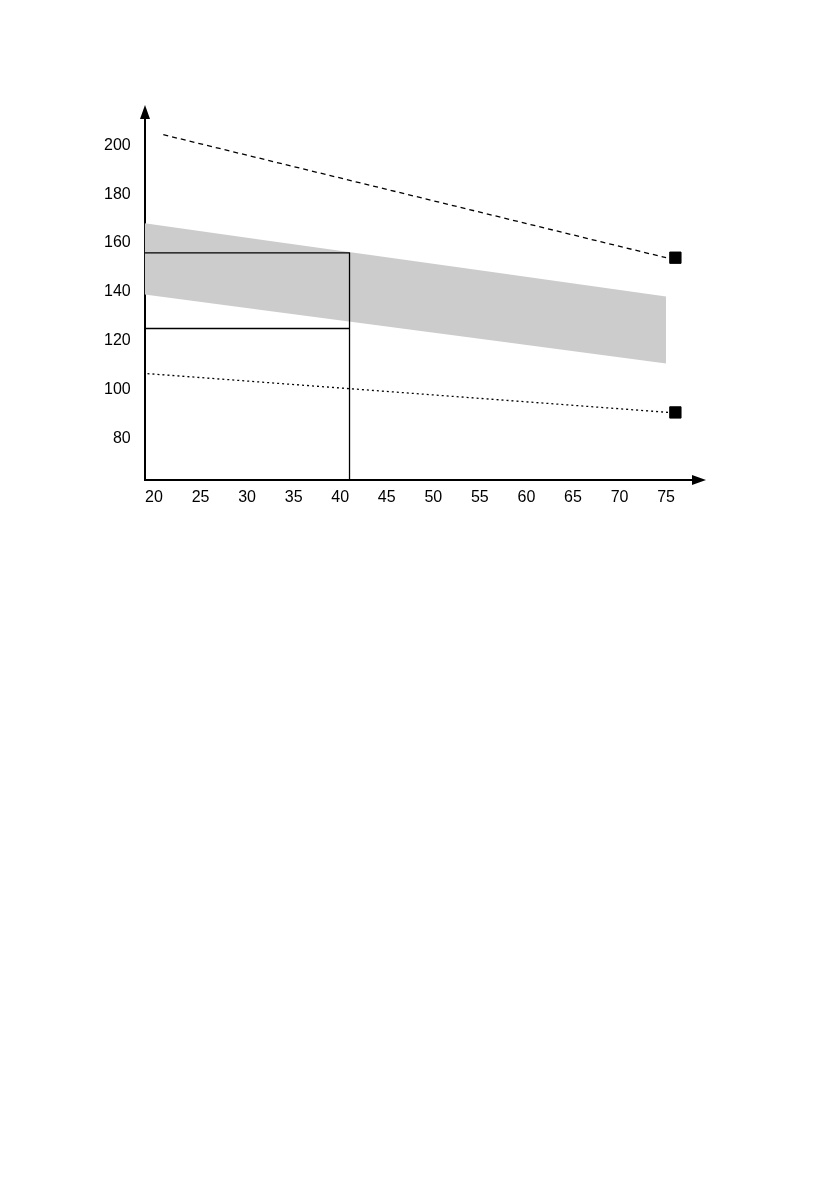  I want to click on x-tick-label: 40, so click(340, 496).